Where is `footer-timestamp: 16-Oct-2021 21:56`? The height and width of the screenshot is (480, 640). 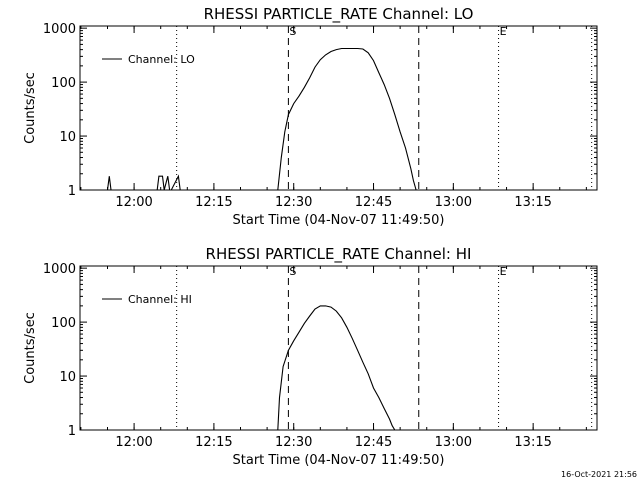
footer-timestamp: 16-Oct-2021 21:56 is located at coordinates (599, 474).